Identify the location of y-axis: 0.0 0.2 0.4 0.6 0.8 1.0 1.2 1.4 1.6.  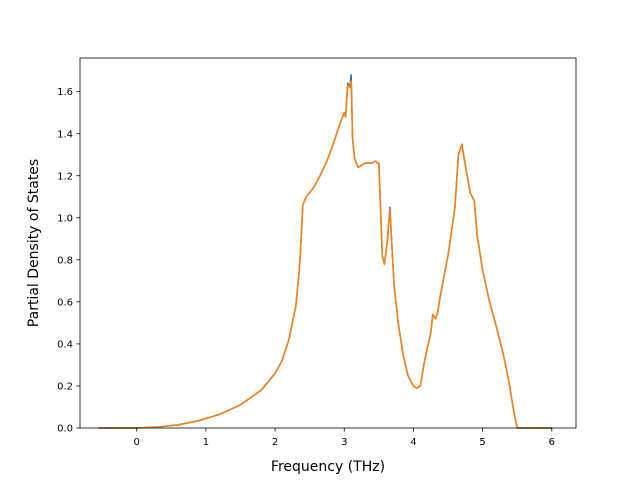
(68, 261).